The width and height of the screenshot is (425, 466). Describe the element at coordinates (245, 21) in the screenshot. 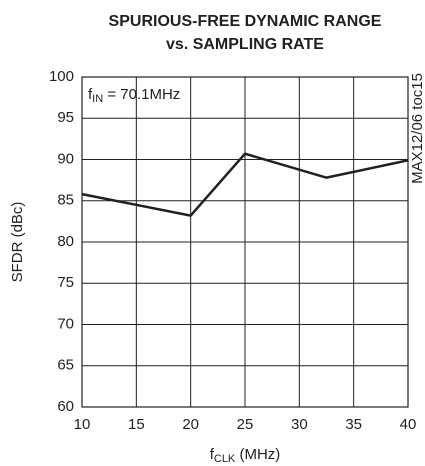

I see `chart-title: SPURIOUS-FREE DYNAMIC RANGE` at that location.